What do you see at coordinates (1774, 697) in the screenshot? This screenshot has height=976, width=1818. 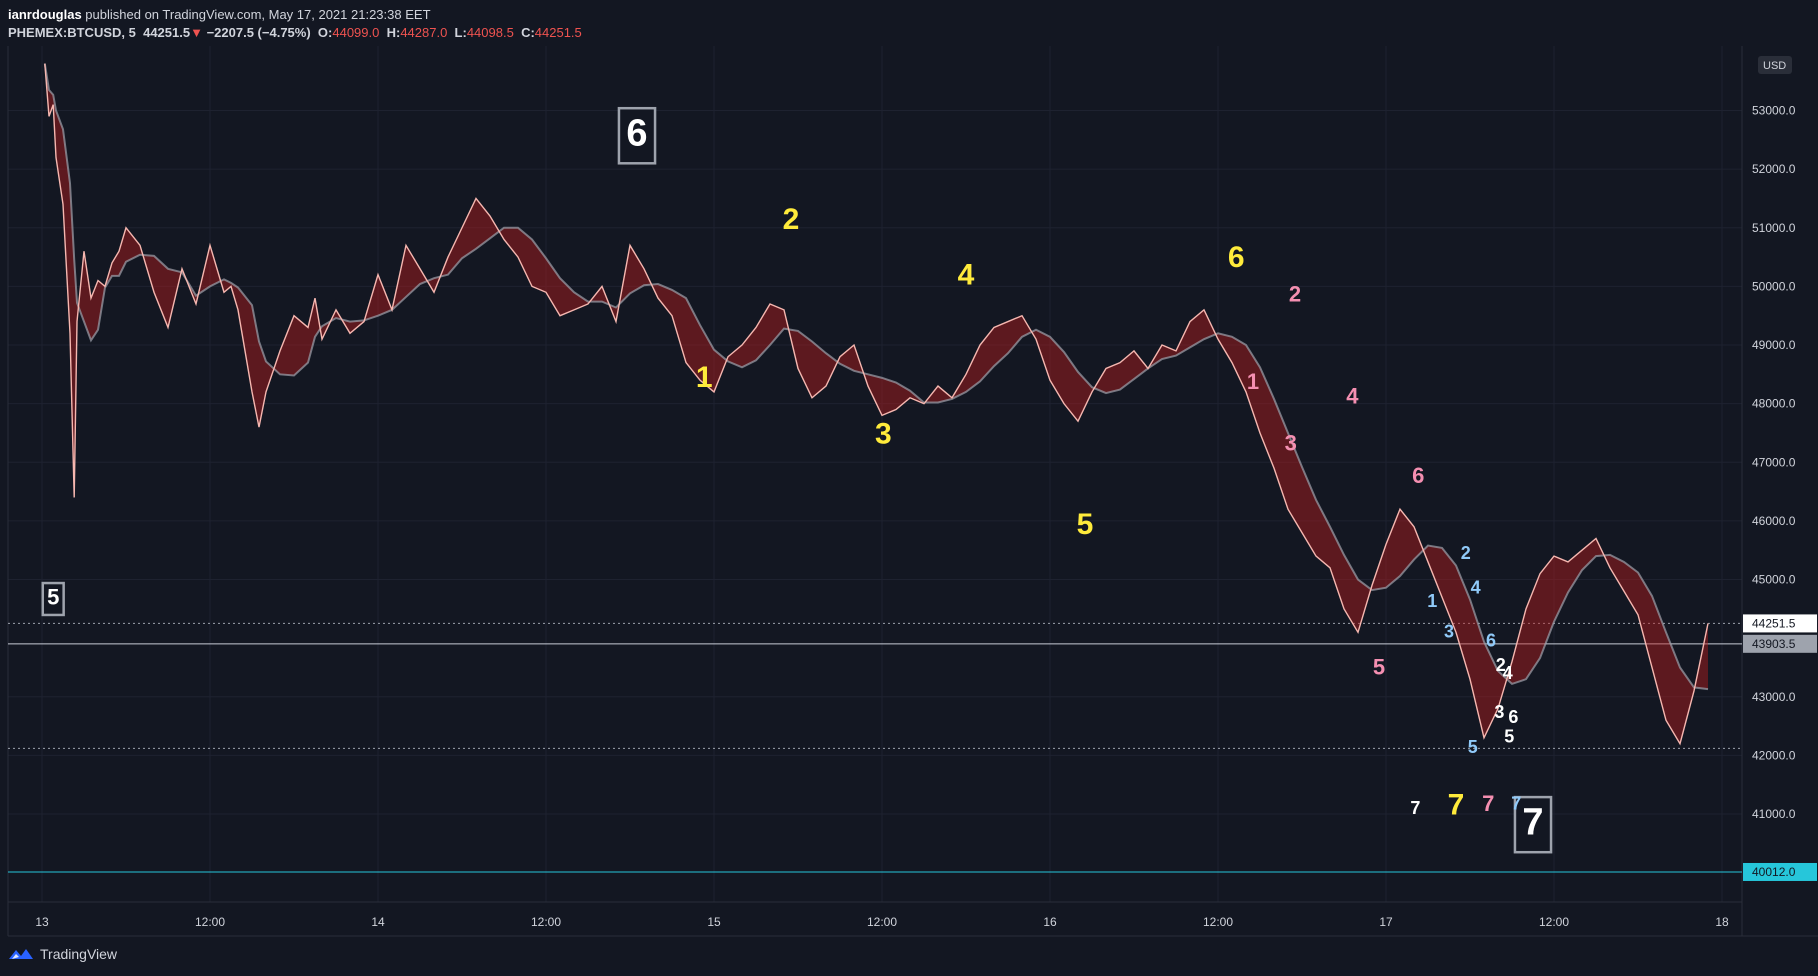 I see `price-tick-label: 43000.0` at bounding box center [1774, 697].